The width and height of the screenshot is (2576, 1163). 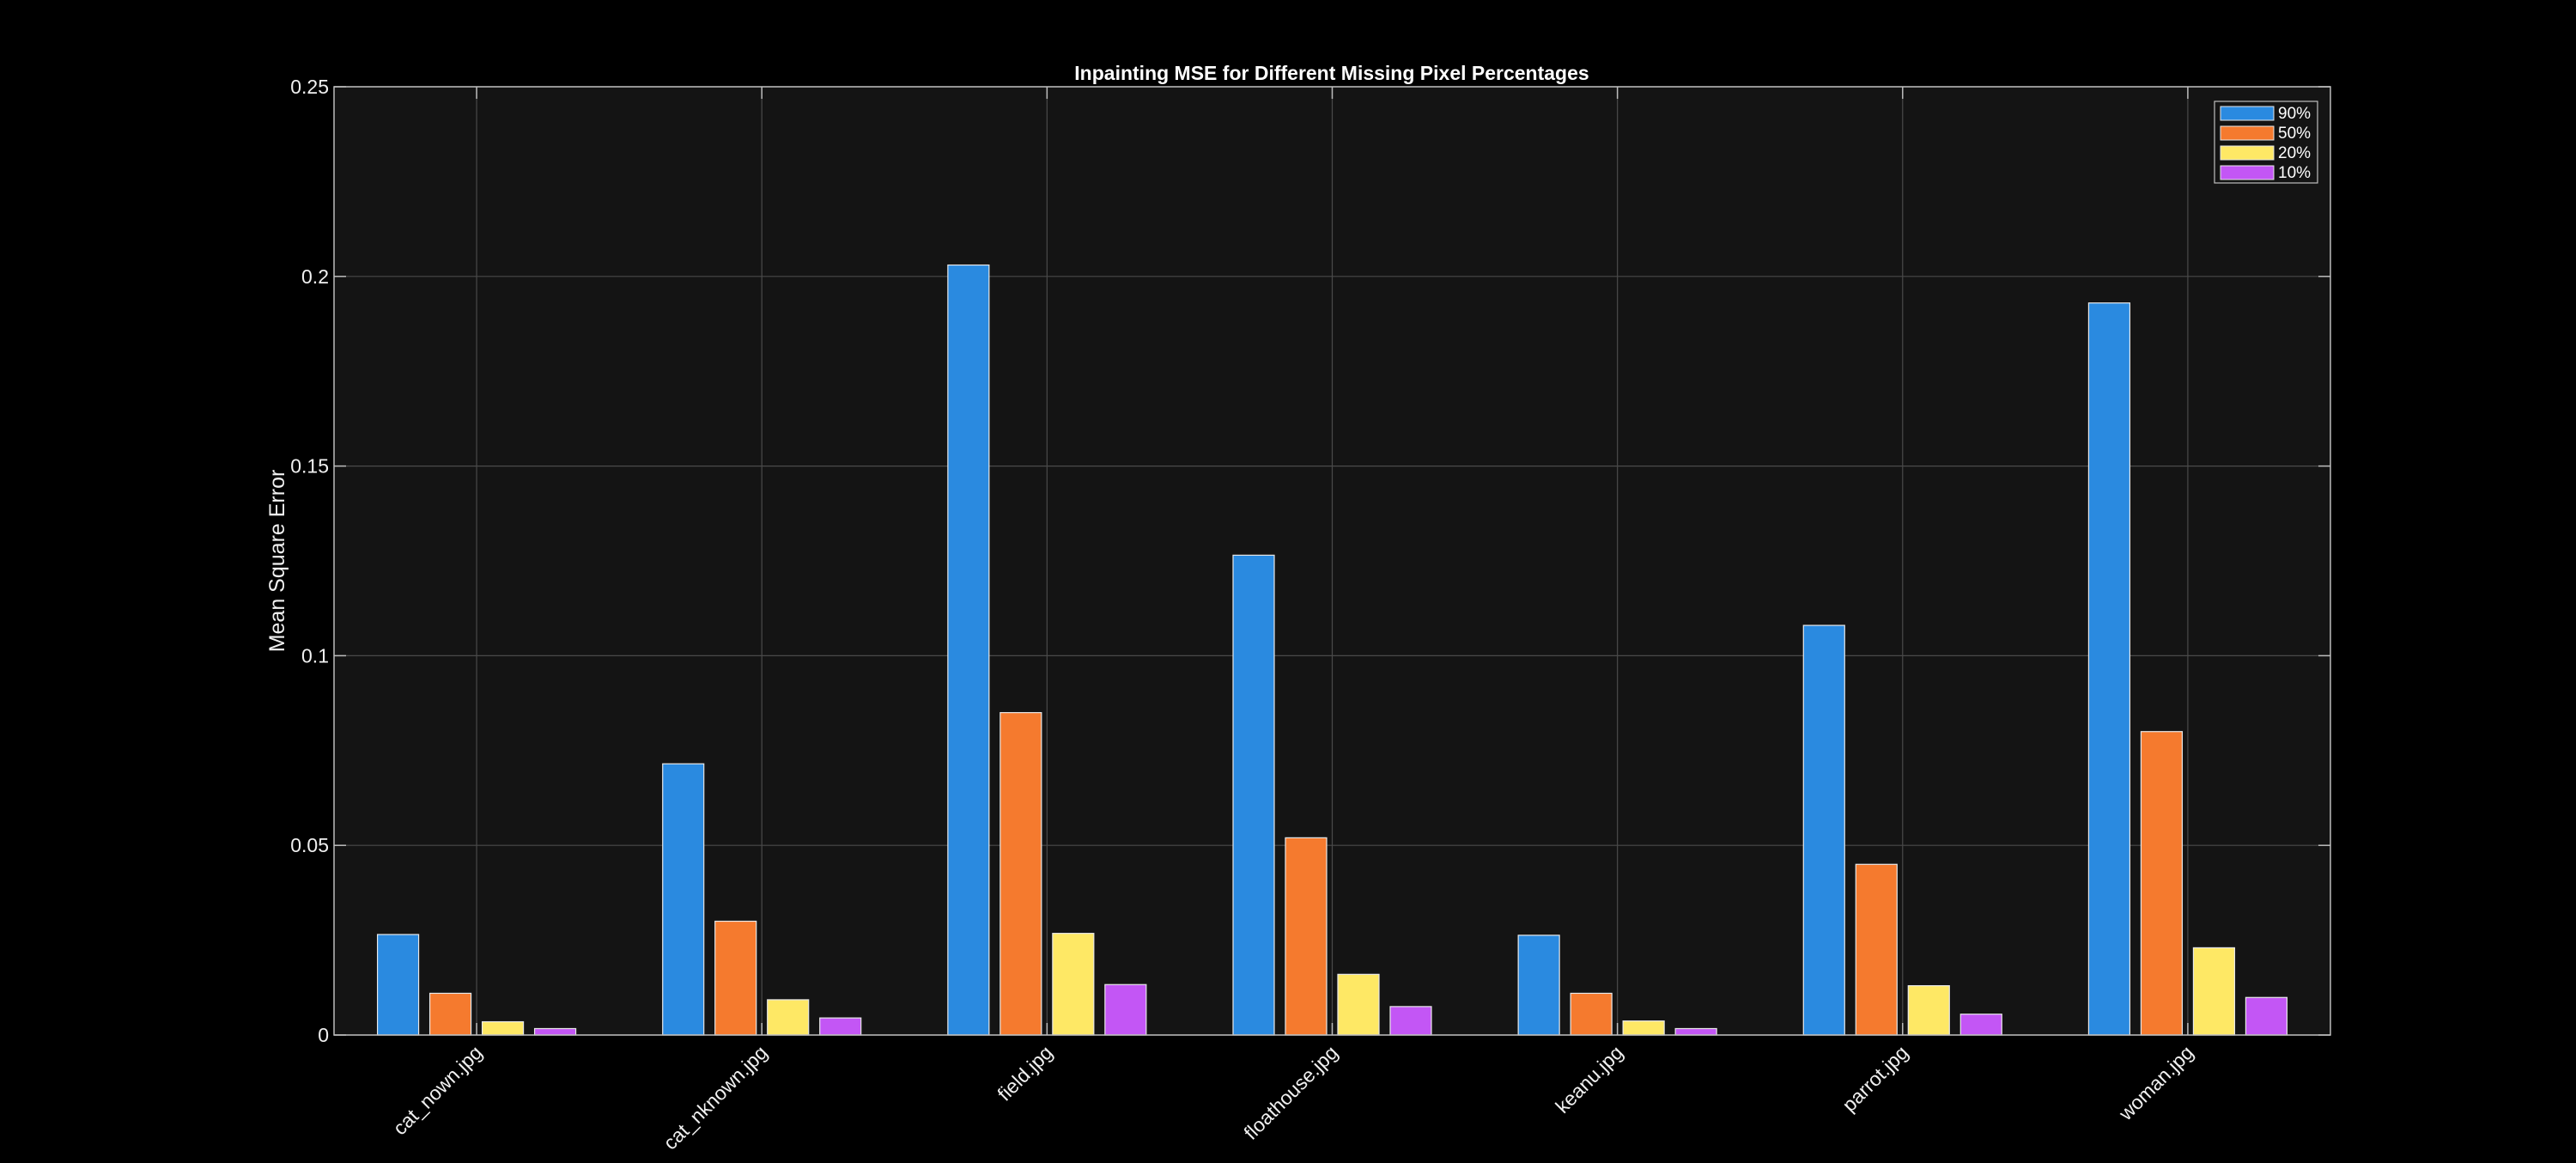 What do you see at coordinates (2295, 134) in the screenshot?
I see `legend-label: 50%` at bounding box center [2295, 134].